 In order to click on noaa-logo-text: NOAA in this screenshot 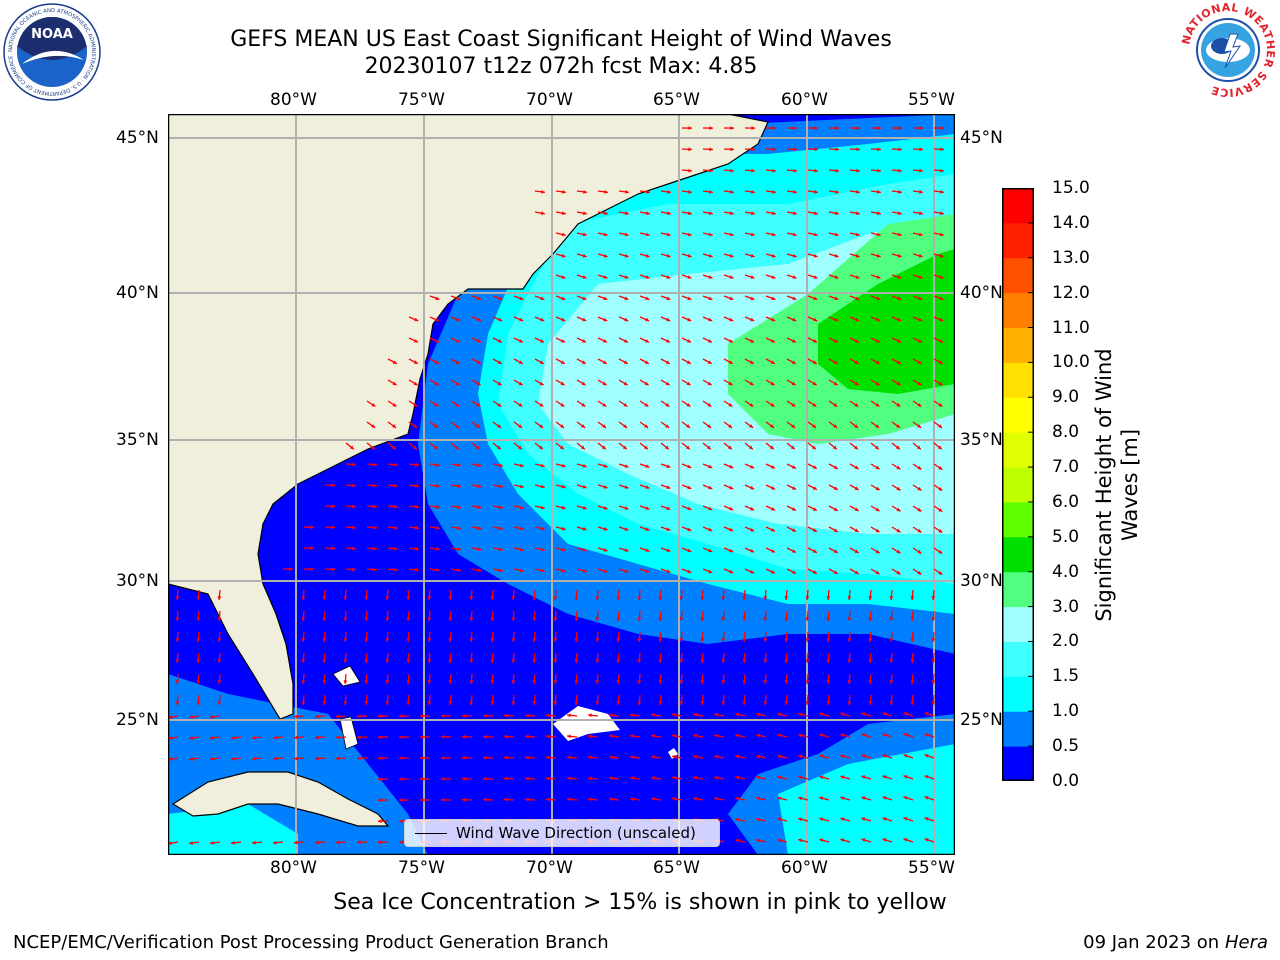, I will do `click(52, 34)`.